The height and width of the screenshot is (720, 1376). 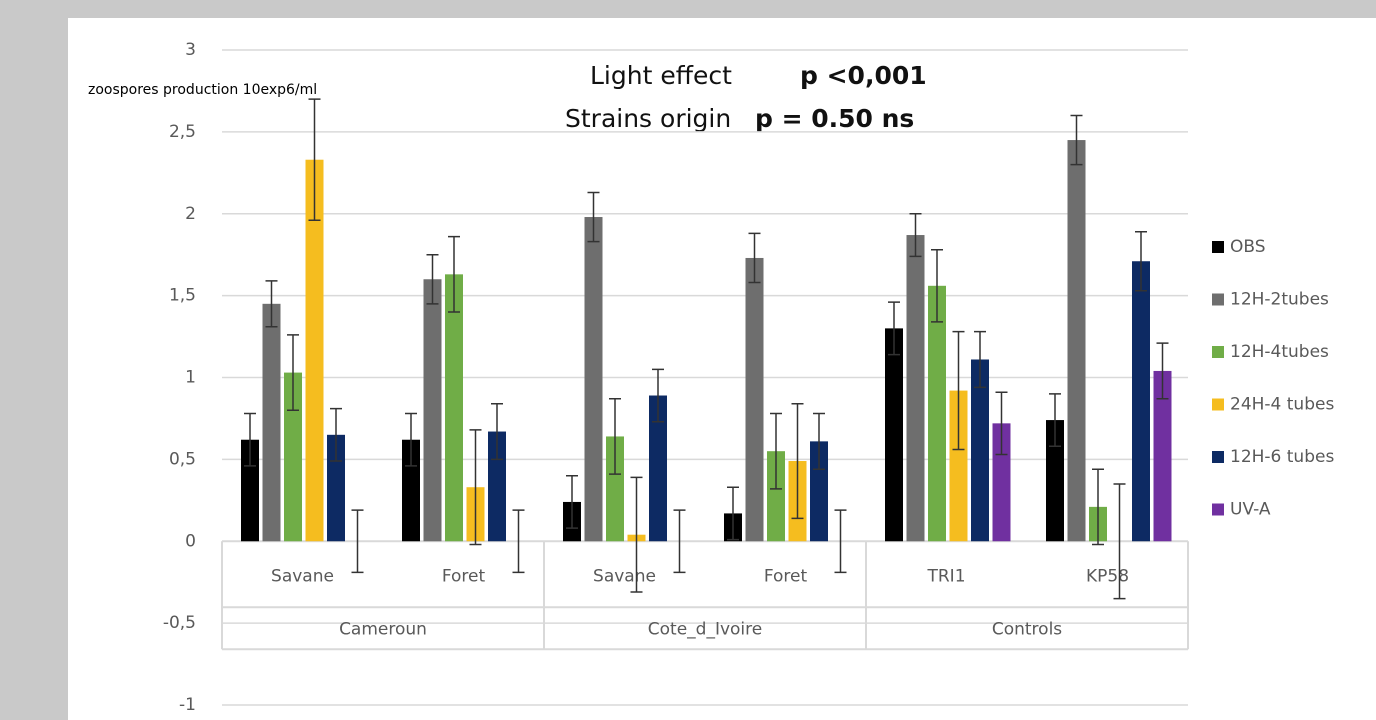 What do you see at coordinates (182, 296) in the screenshot?
I see `y-tick-label: 1,5` at bounding box center [182, 296].